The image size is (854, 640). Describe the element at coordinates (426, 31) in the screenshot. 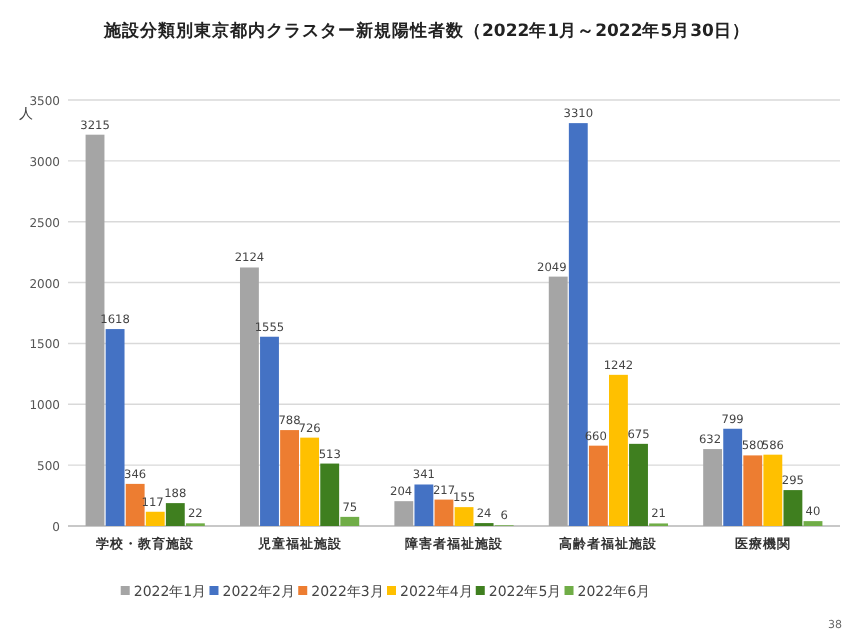

I see `chart-title: 施設分類別東京都内クラスター新規陽性者数（2022年1月～2022年5月30日）` at that location.